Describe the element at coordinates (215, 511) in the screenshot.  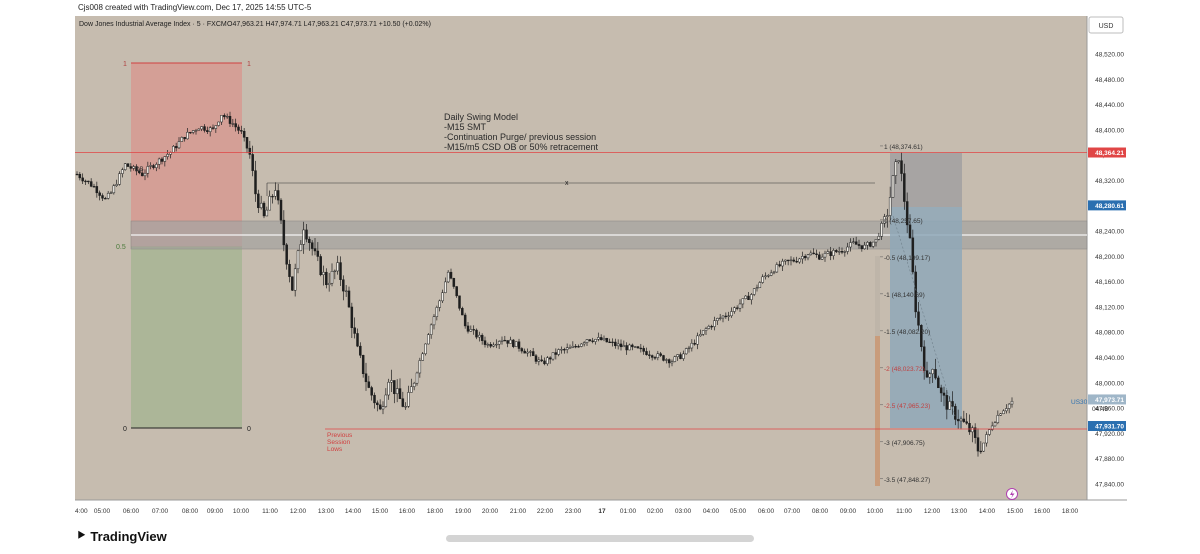
I see `time-tick-label: 09:00` at that location.